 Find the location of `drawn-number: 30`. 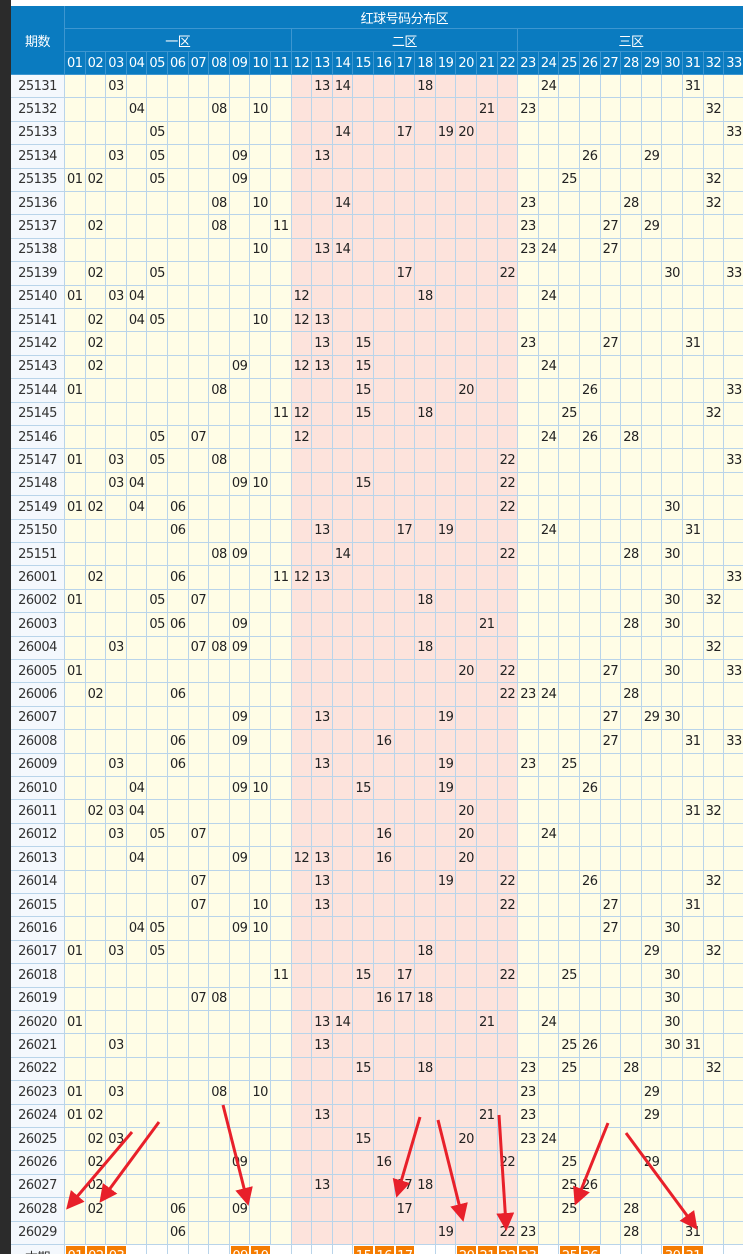

drawn-number: 30 is located at coordinates (672, 508).